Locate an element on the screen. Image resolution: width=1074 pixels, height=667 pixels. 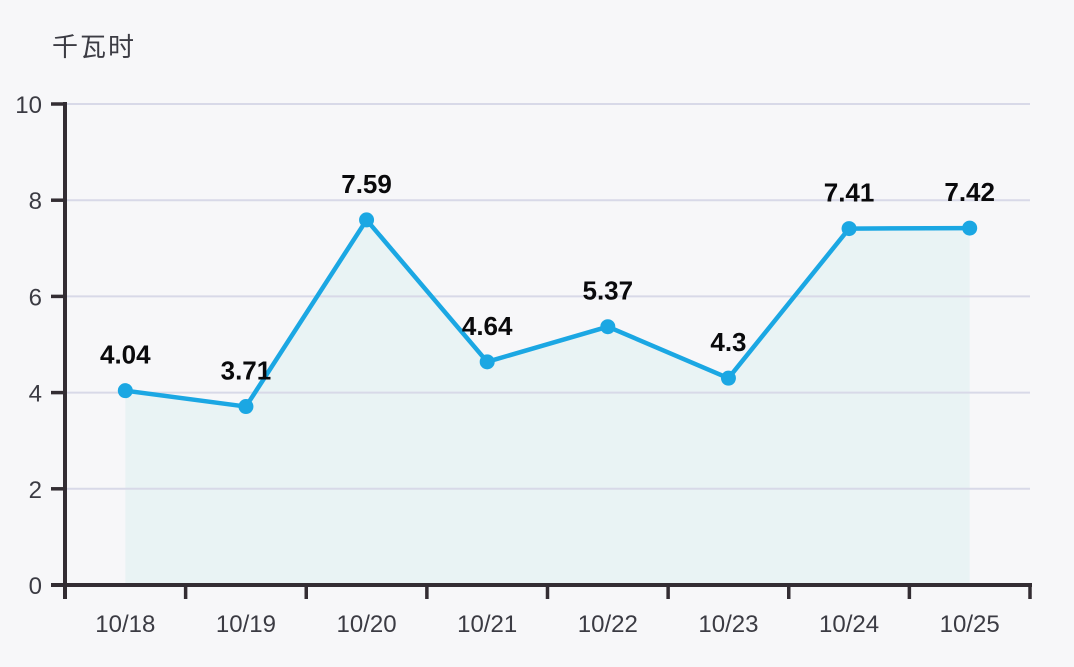
x-tick-label: 10/23 is located at coordinates (728, 624).